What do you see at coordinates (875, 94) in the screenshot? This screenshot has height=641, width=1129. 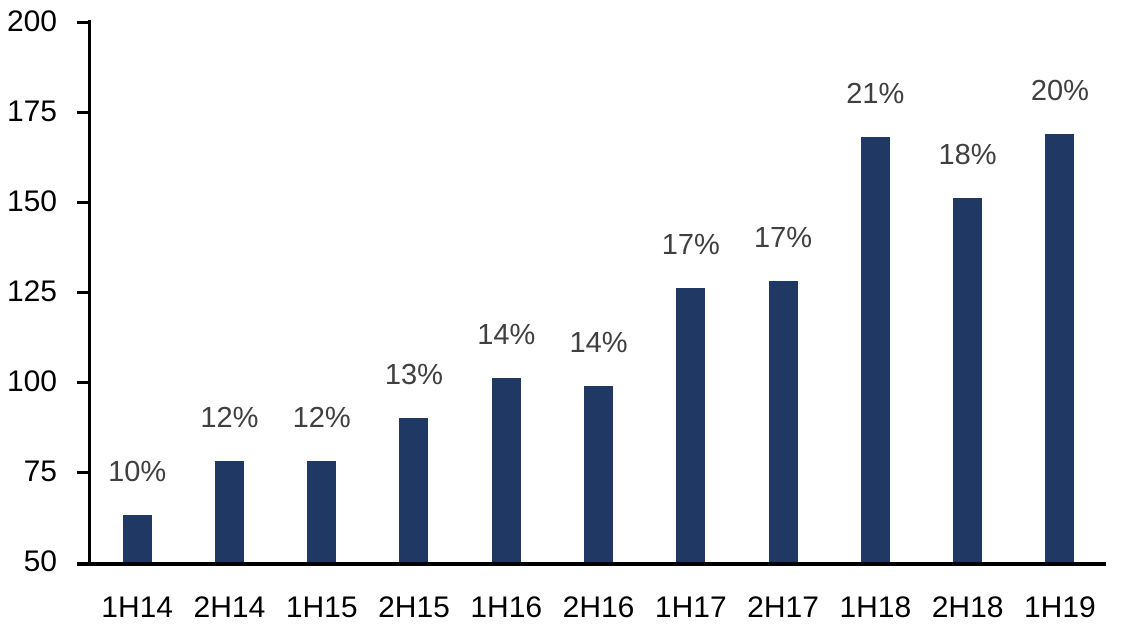 I see `bar-value-label: 21%` at bounding box center [875, 94].